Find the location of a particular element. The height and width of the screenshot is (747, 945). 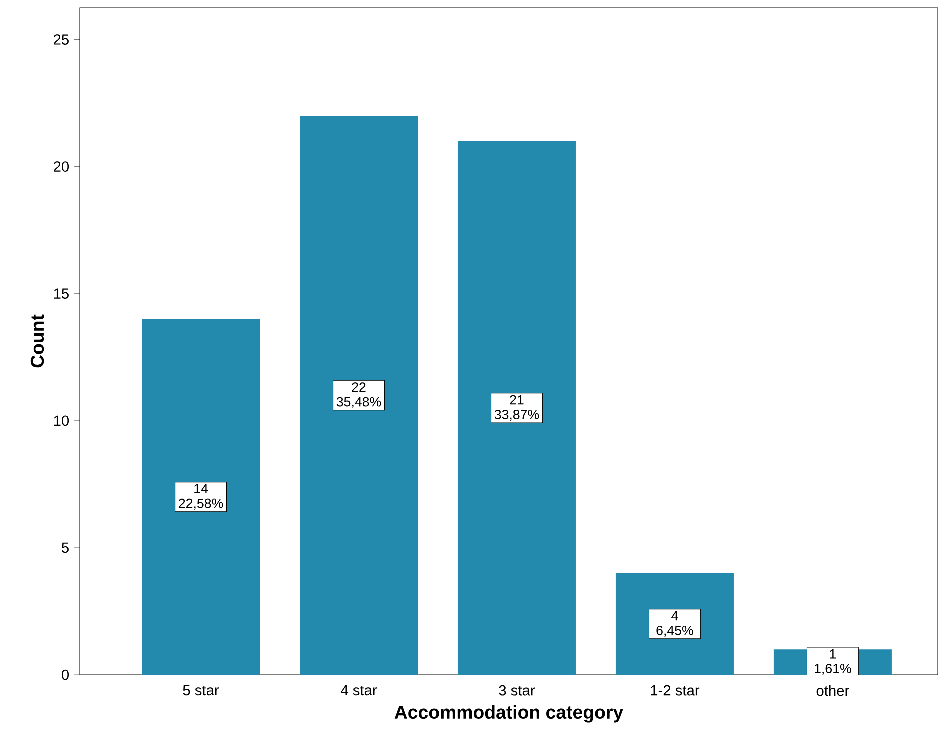

data-label: 22 35,48% is located at coordinates (359, 395).